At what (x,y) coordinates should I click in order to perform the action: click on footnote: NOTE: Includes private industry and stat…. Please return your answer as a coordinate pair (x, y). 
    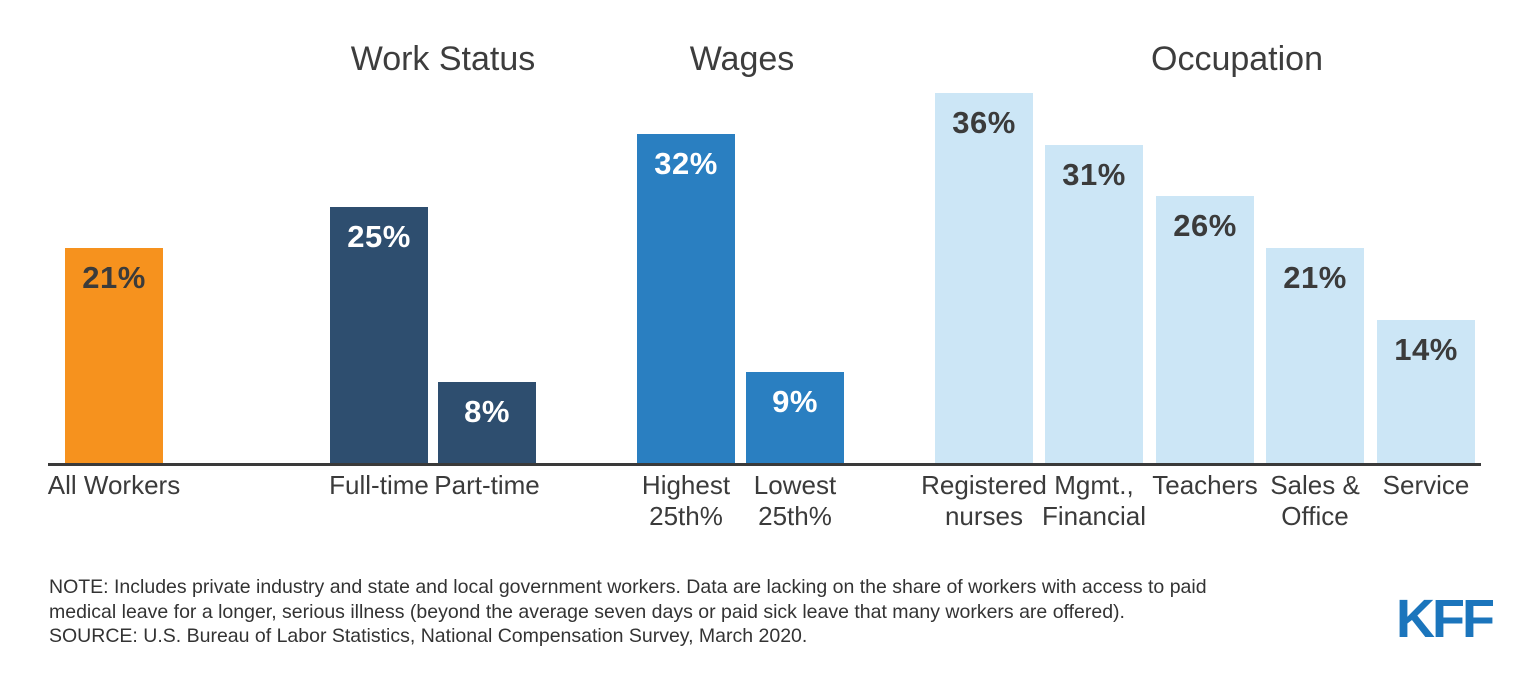
    Looking at the image, I should click on (628, 612).